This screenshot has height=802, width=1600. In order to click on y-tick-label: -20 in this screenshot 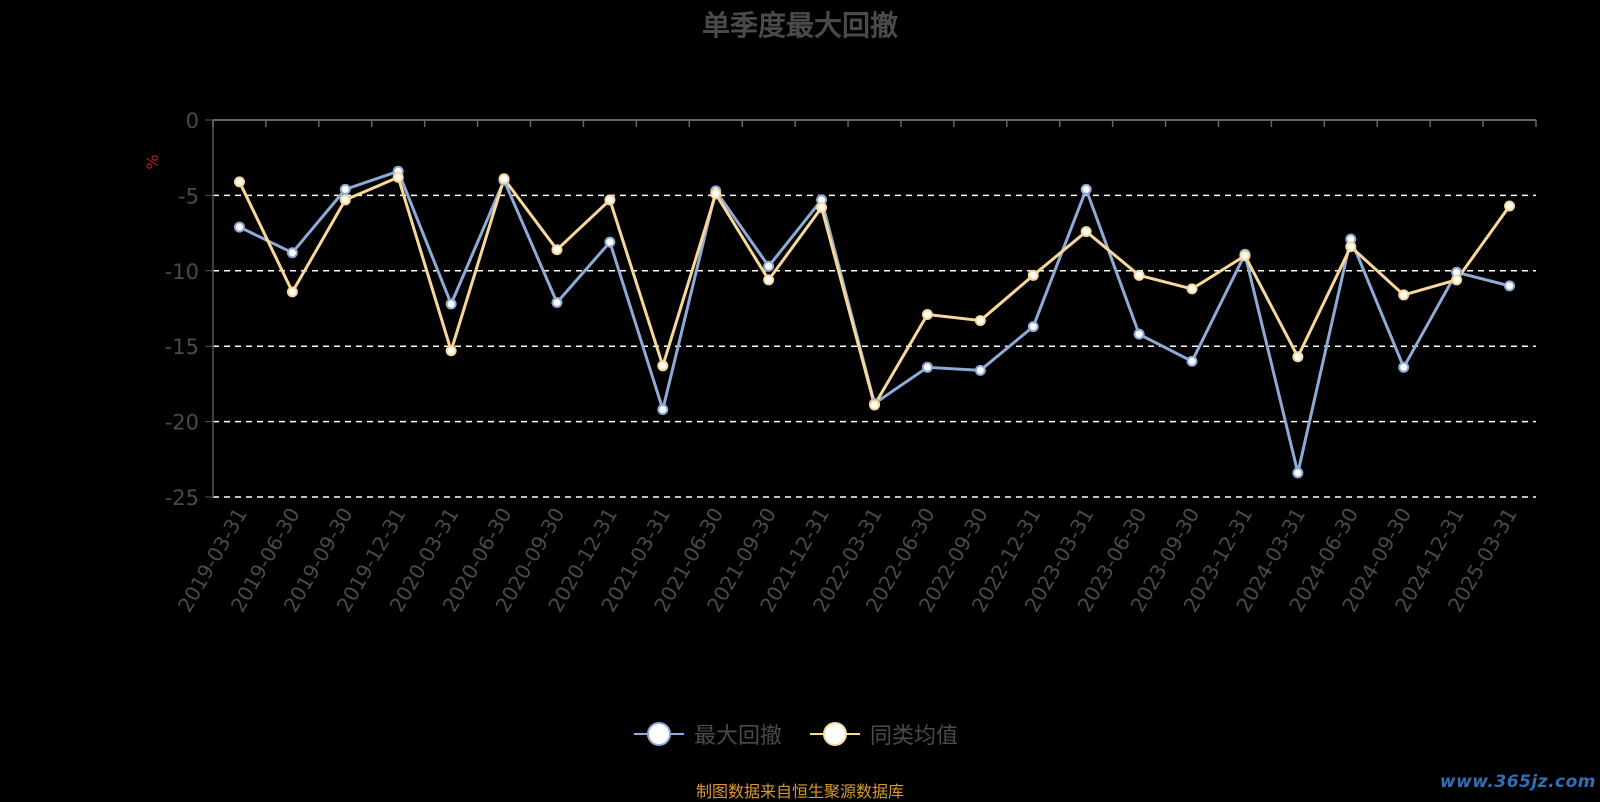, I will do `click(182, 423)`.